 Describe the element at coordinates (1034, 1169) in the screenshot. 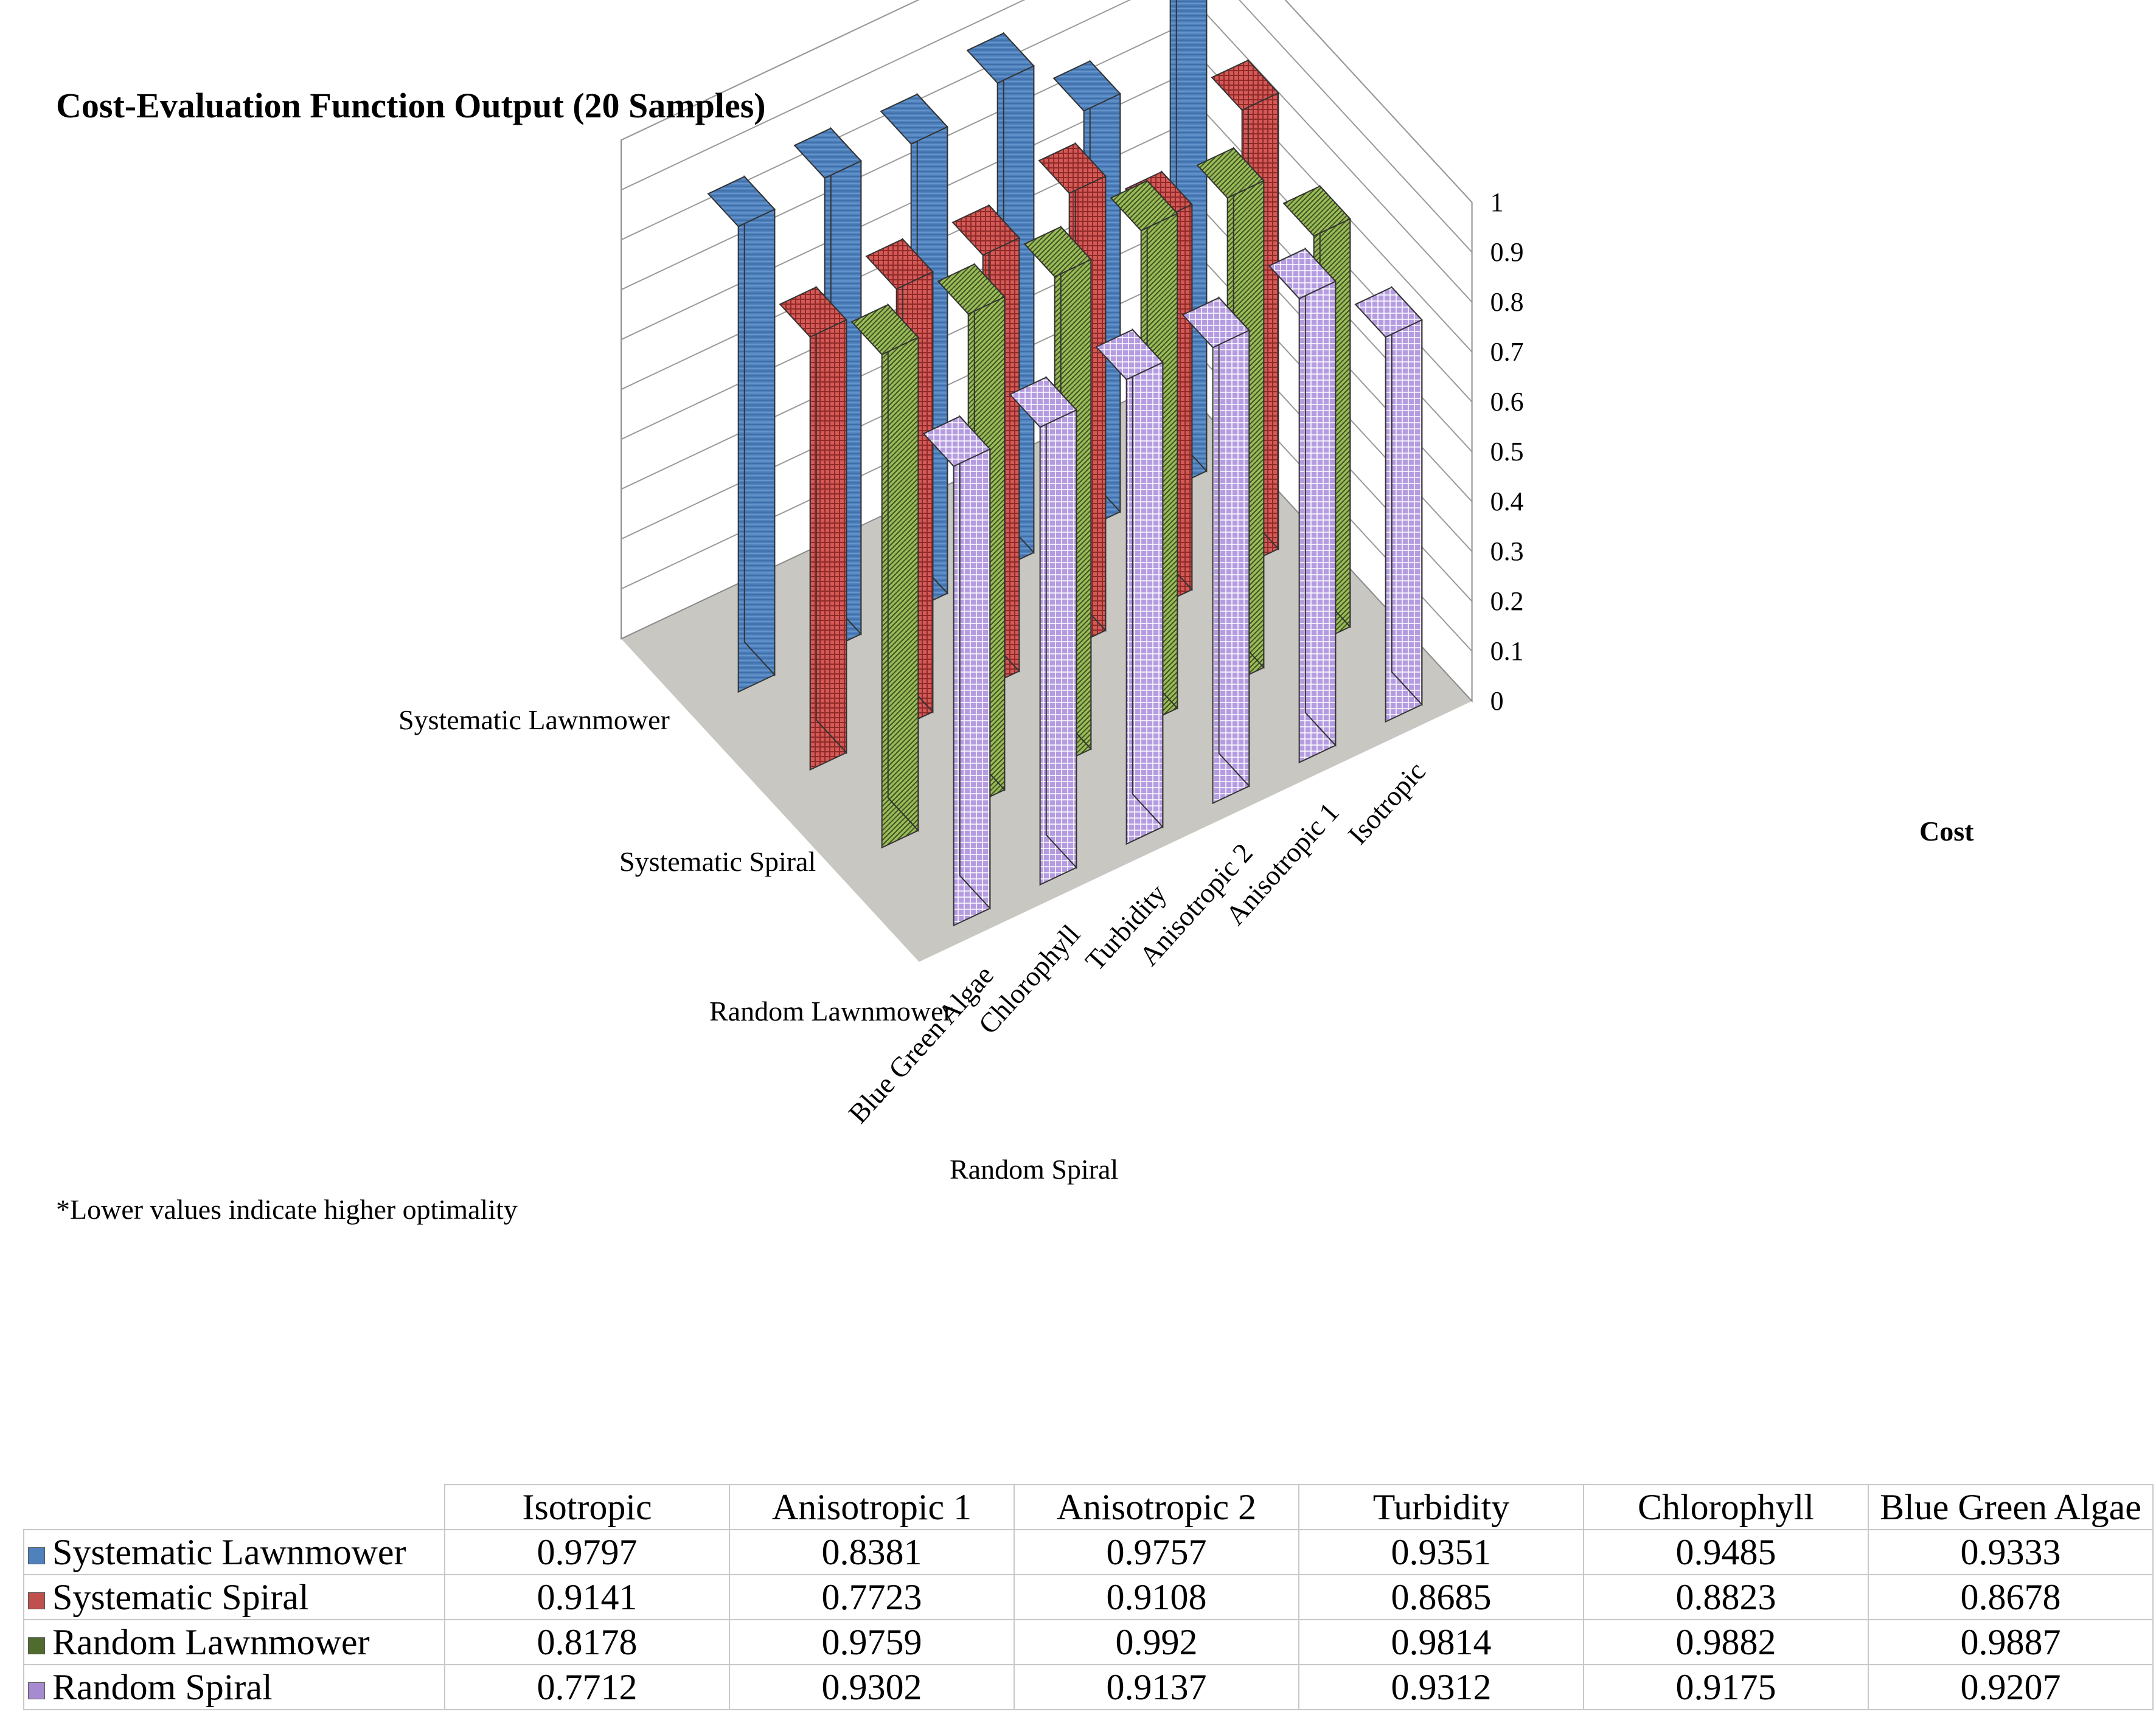

I see `row-label-random-spiral: Random Spiral` at that location.